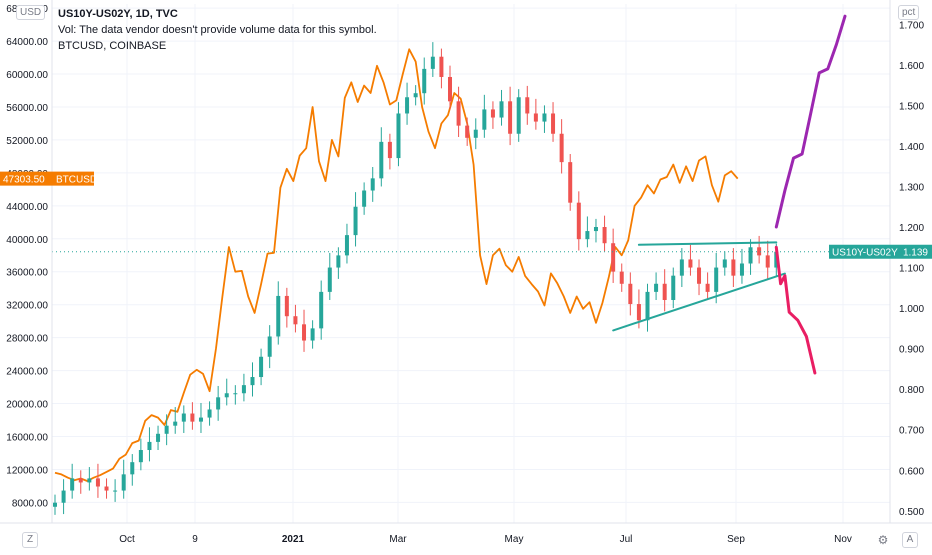 The height and width of the screenshot is (555, 932). What do you see at coordinates (27, 372) in the screenshot?
I see `left-tick-label: 24000.00` at bounding box center [27, 372].